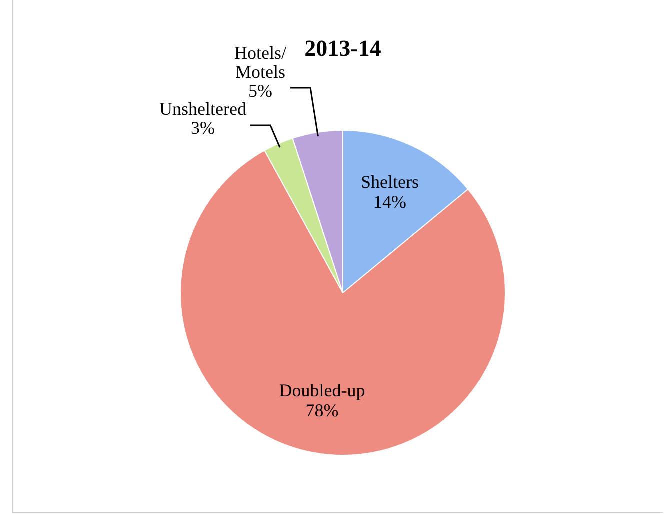  Describe the element at coordinates (390, 182) in the screenshot. I see `slice-label: Shelters` at that location.